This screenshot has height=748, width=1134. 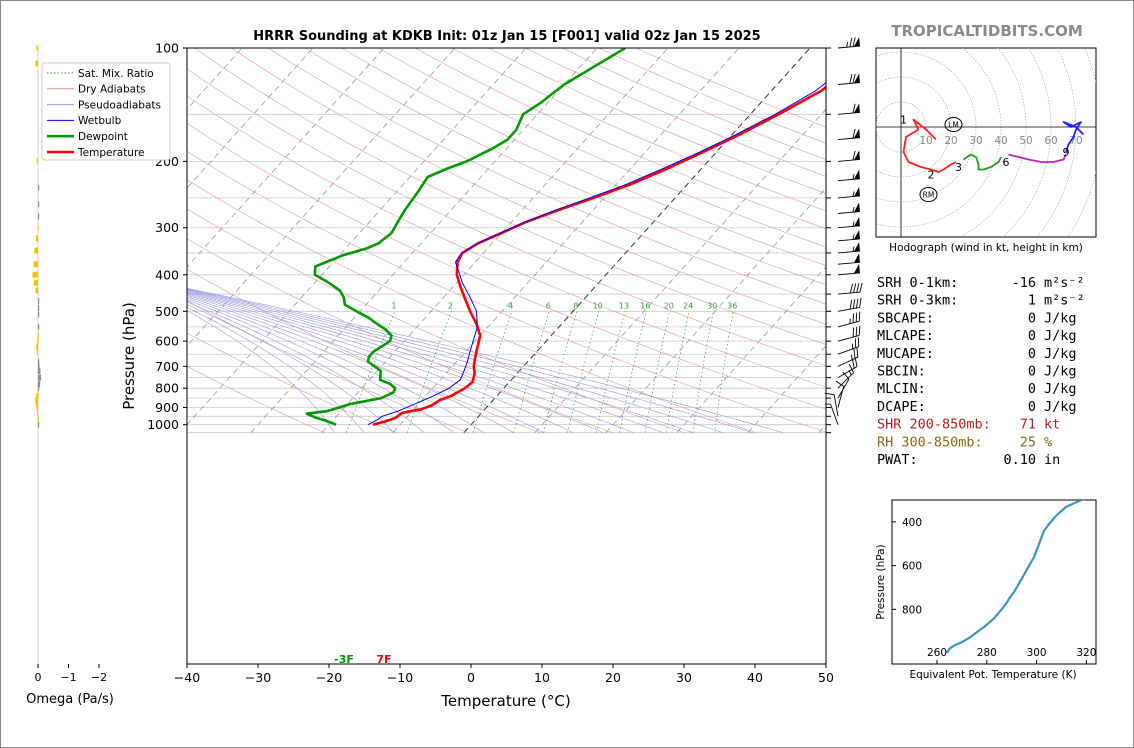 I want to click on hodograph-ring-label-3: 40, so click(x=1000, y=141).